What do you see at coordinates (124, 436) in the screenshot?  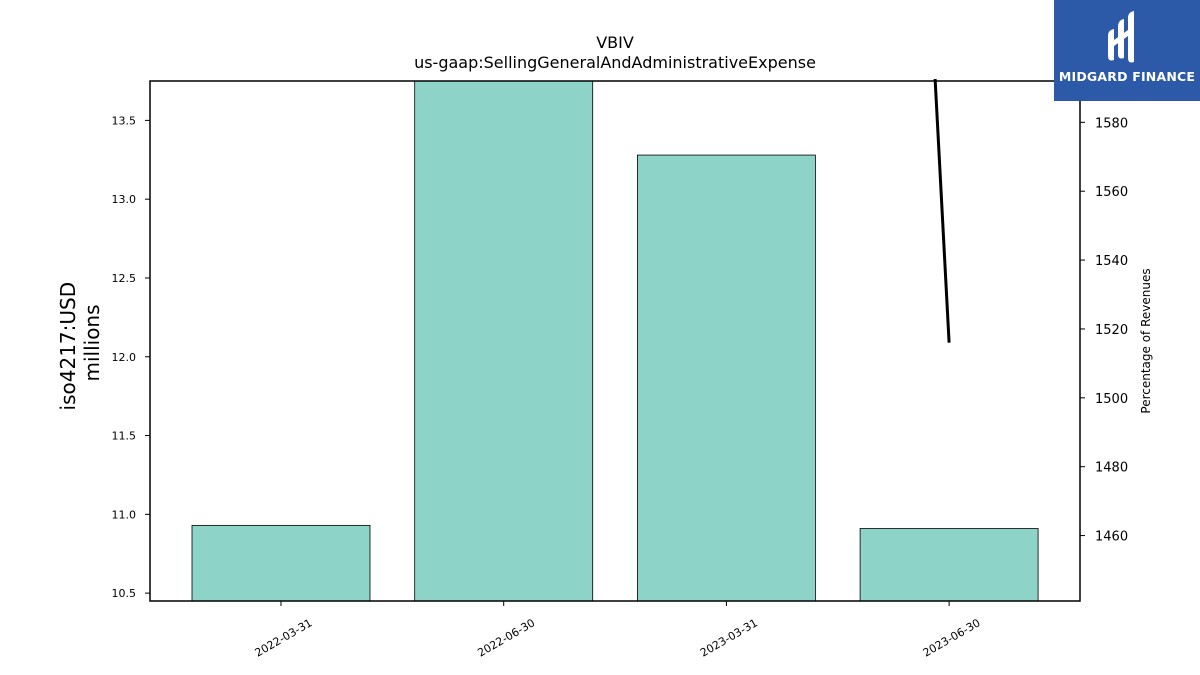 I see `left-tick-label: 11.5` at bounding box center [124, 436].